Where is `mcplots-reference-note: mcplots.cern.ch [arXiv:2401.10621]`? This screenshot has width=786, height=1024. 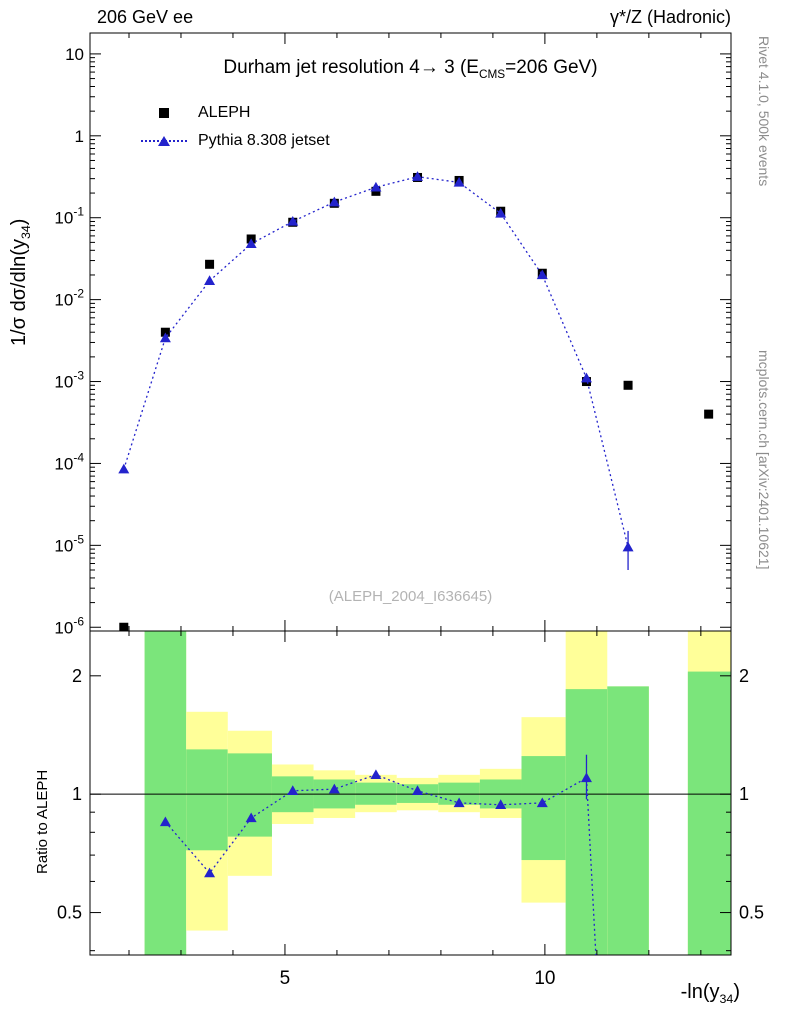 mcplots-reference-note: mcplots.cern.ch [arXiv:2401.10621] is located at coordinates (764, 460).